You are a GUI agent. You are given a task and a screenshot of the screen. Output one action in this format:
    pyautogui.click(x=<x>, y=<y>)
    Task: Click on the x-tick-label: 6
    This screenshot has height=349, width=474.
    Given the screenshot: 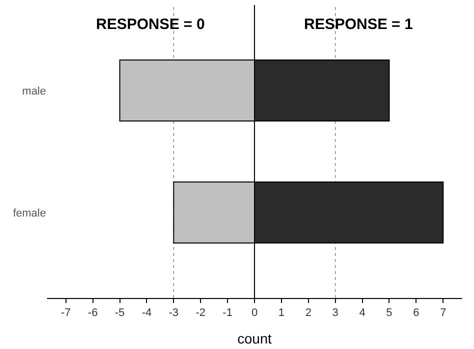 What is the action you would take?
    pyautogui.click(x=416, y=313)
    